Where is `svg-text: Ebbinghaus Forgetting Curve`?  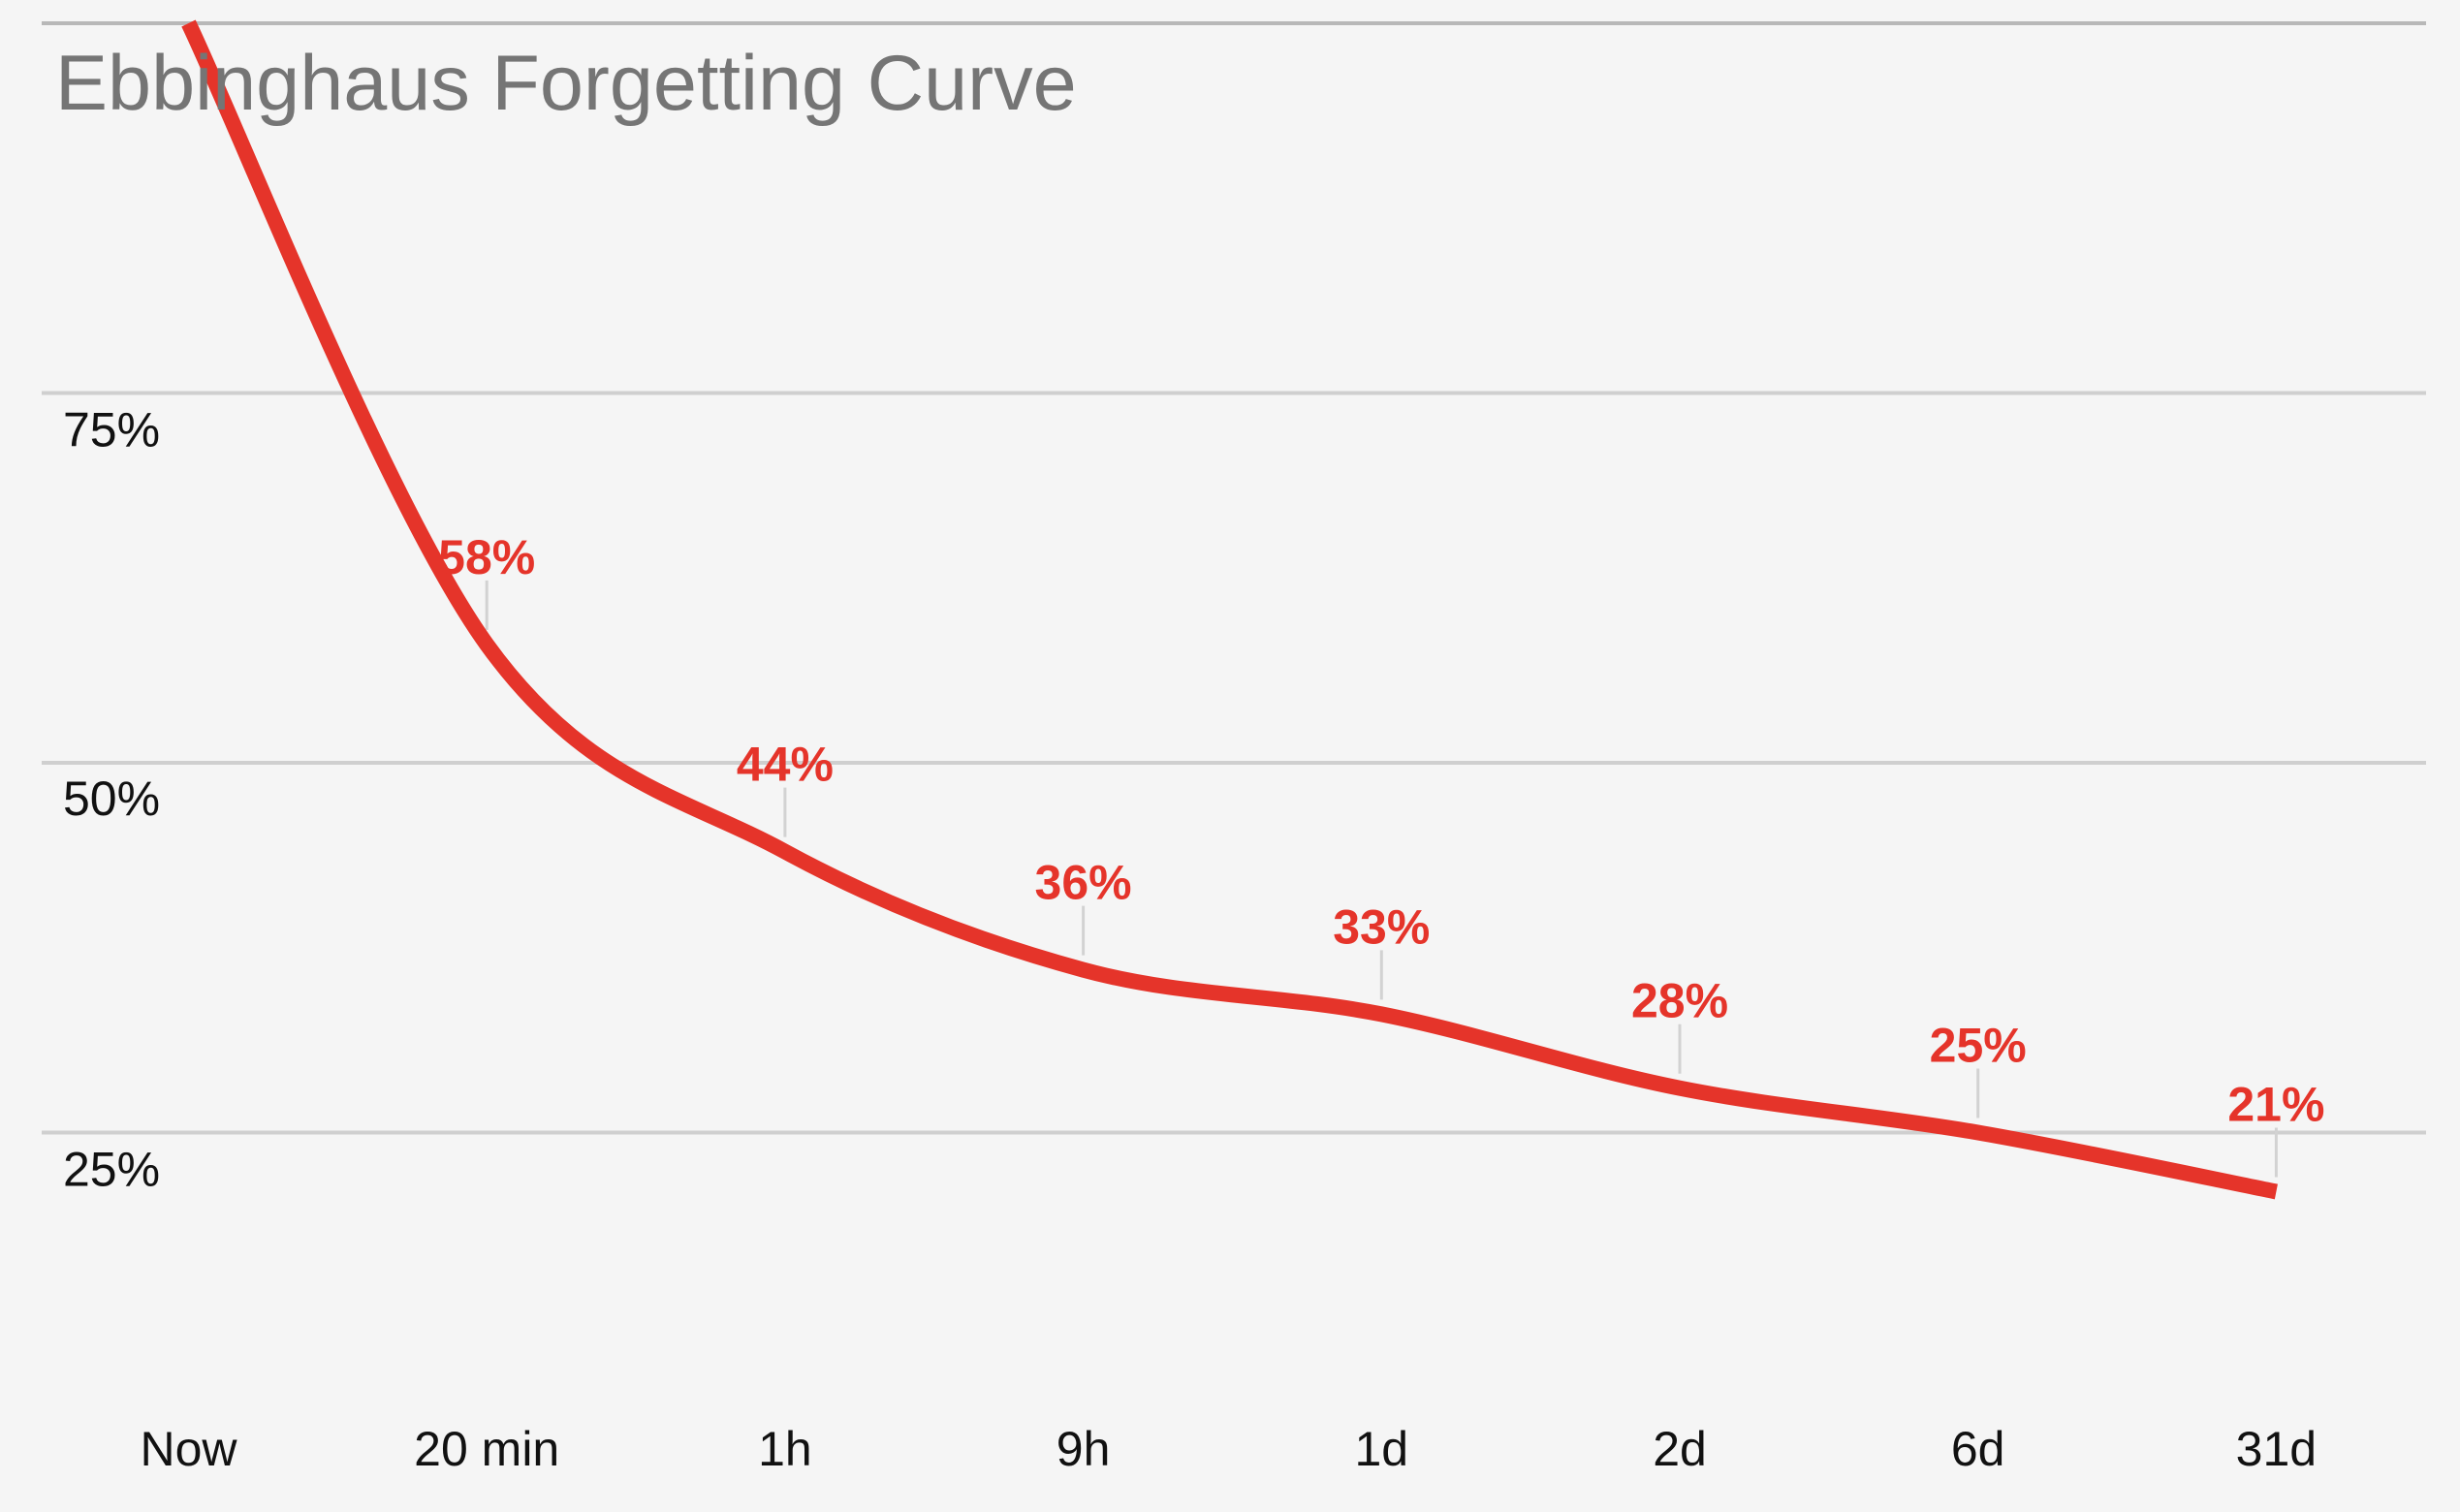
svg-text: Ebbinghaus Forgetting Curve is located at coordinates (566, 84).